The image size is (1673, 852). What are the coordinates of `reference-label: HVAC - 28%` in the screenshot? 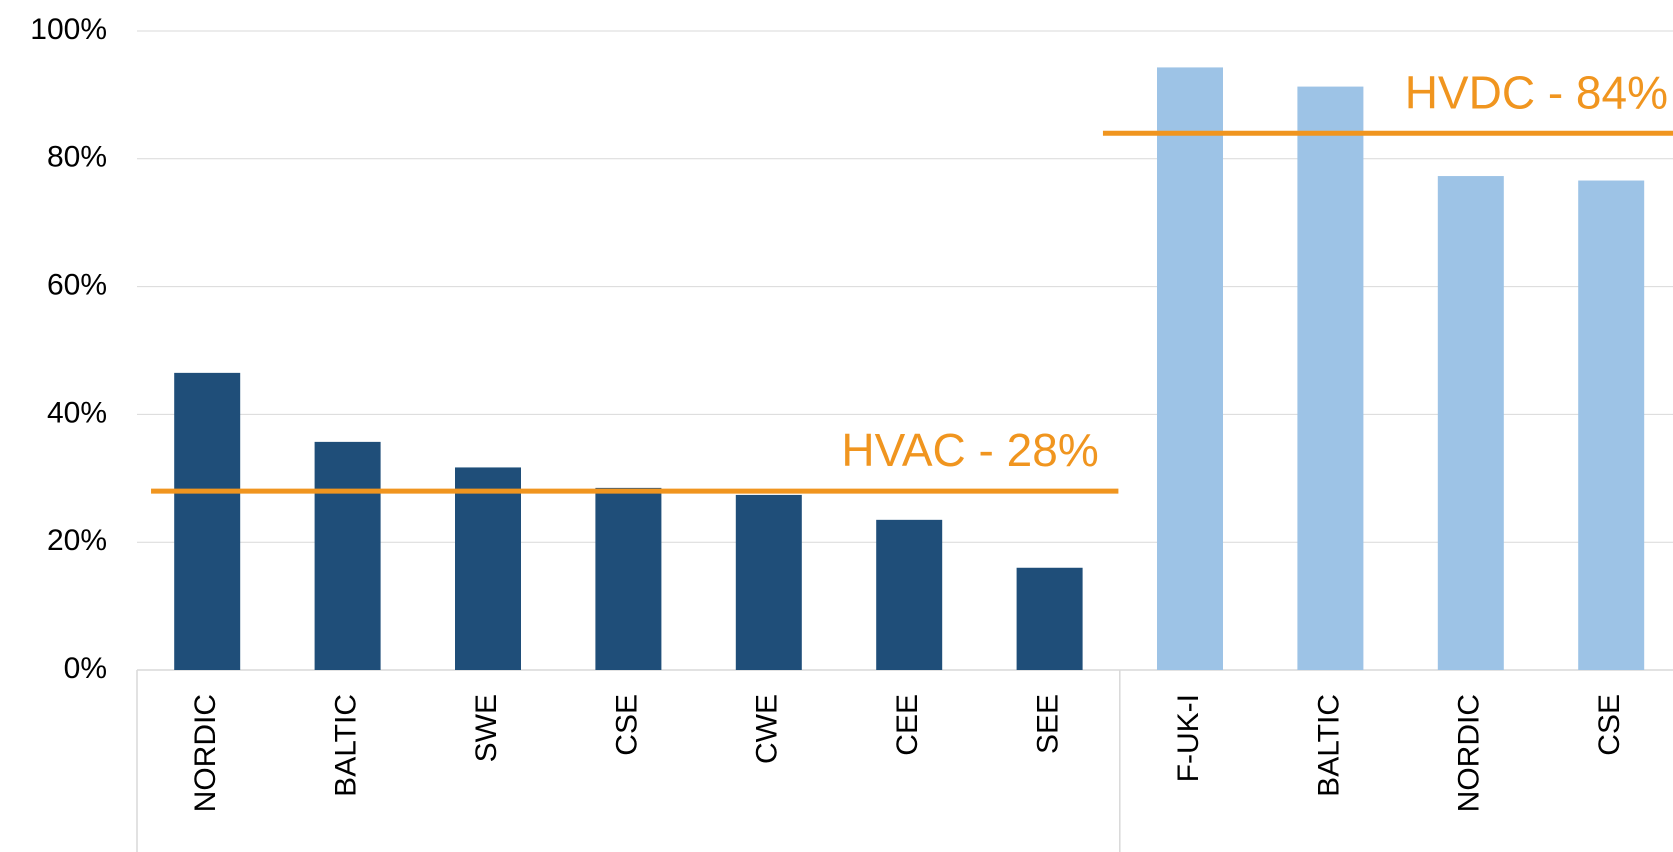 It's located at (969, 450).